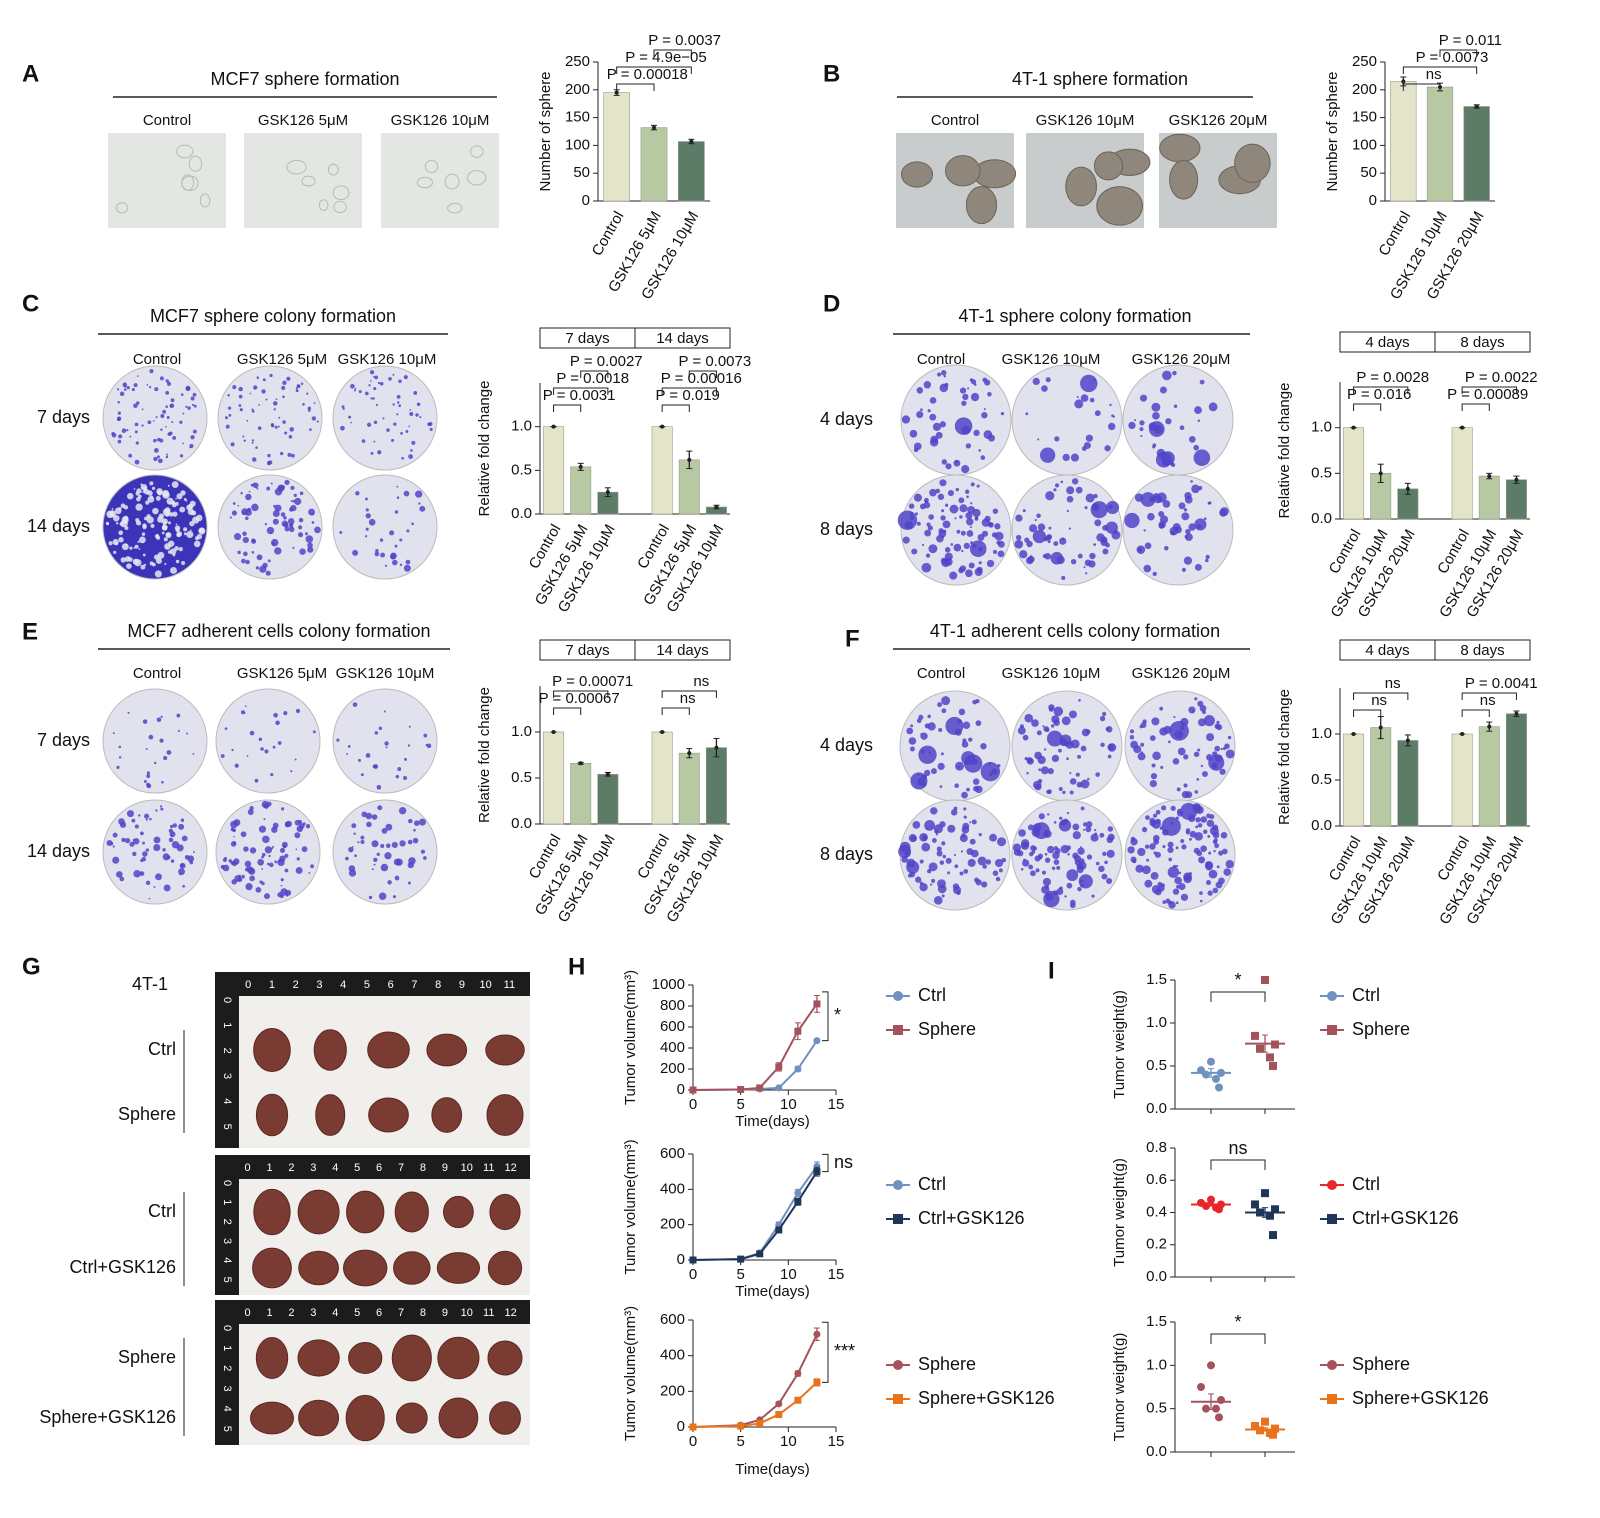 This screenshot has width=1600, height=1518. Describe the element at coordinates (581, 172) in the screenshot. I see `y-tick-label: 50` at that location.